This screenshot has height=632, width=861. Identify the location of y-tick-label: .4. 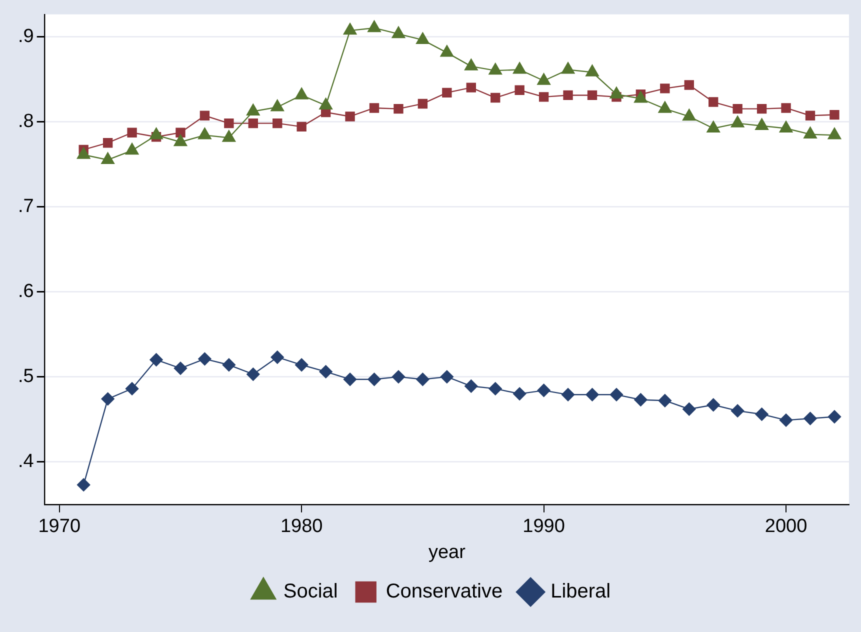
(26, 461).